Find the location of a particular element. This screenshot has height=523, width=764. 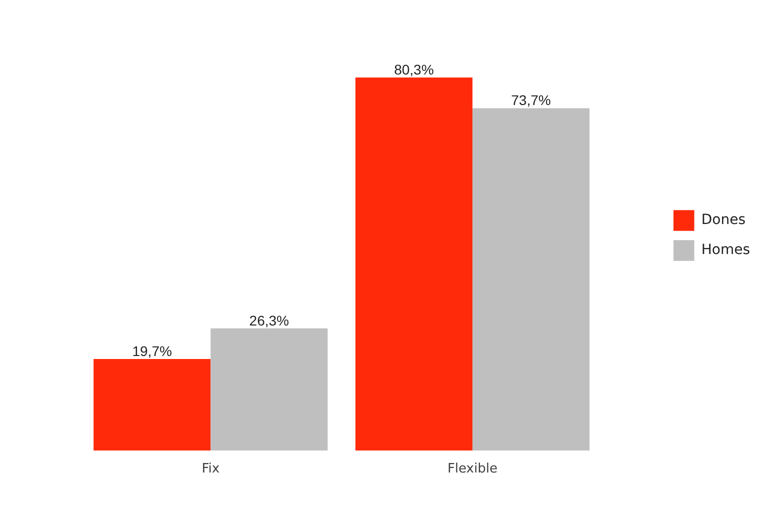

data-label: 26,3% is located at coordinates (269, 320).